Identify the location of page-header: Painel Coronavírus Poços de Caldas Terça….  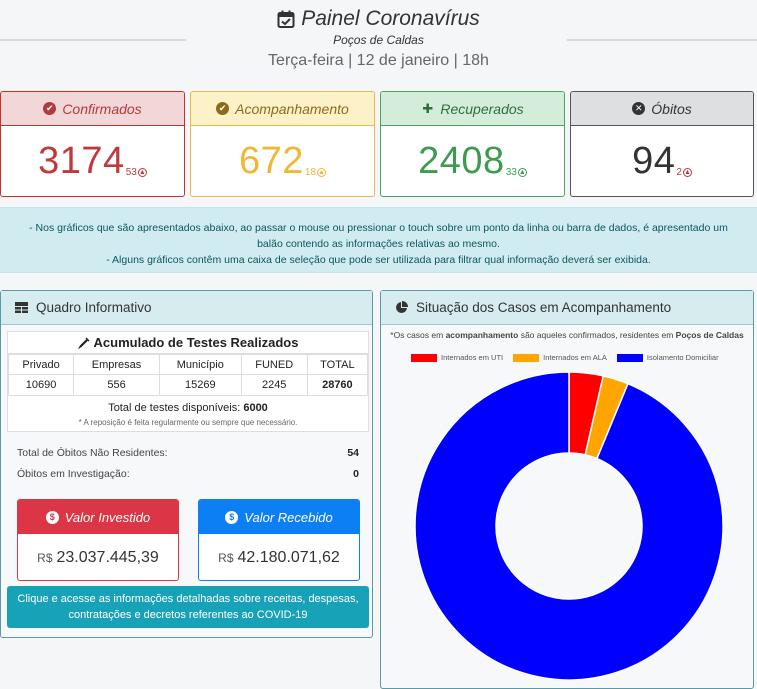
(378, 41).